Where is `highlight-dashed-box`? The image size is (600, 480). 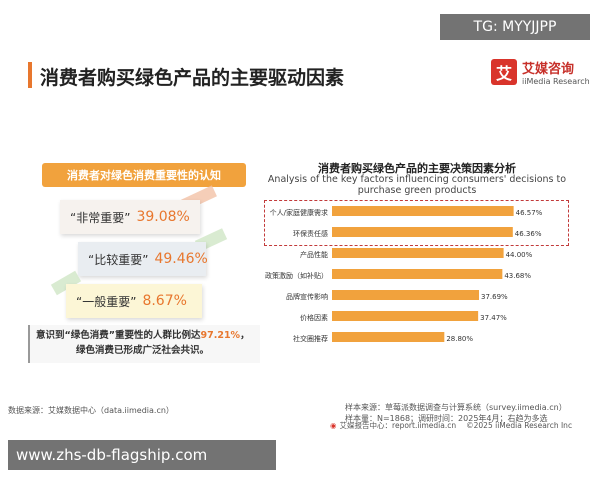 highlight-dashed-box is located at coordinates (416, 223).